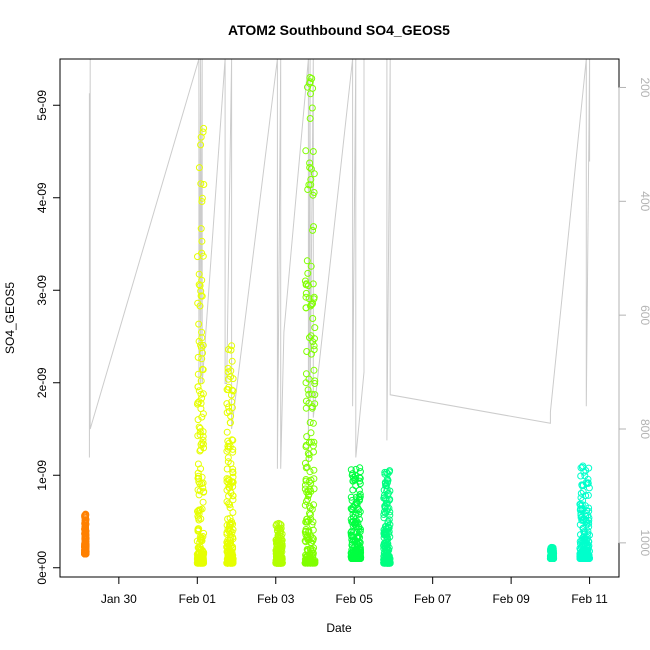  What do you see at coordinates (644, 201) in the screenshot?
I see `right-tick-label: 400` at bounding box center [644, 201].